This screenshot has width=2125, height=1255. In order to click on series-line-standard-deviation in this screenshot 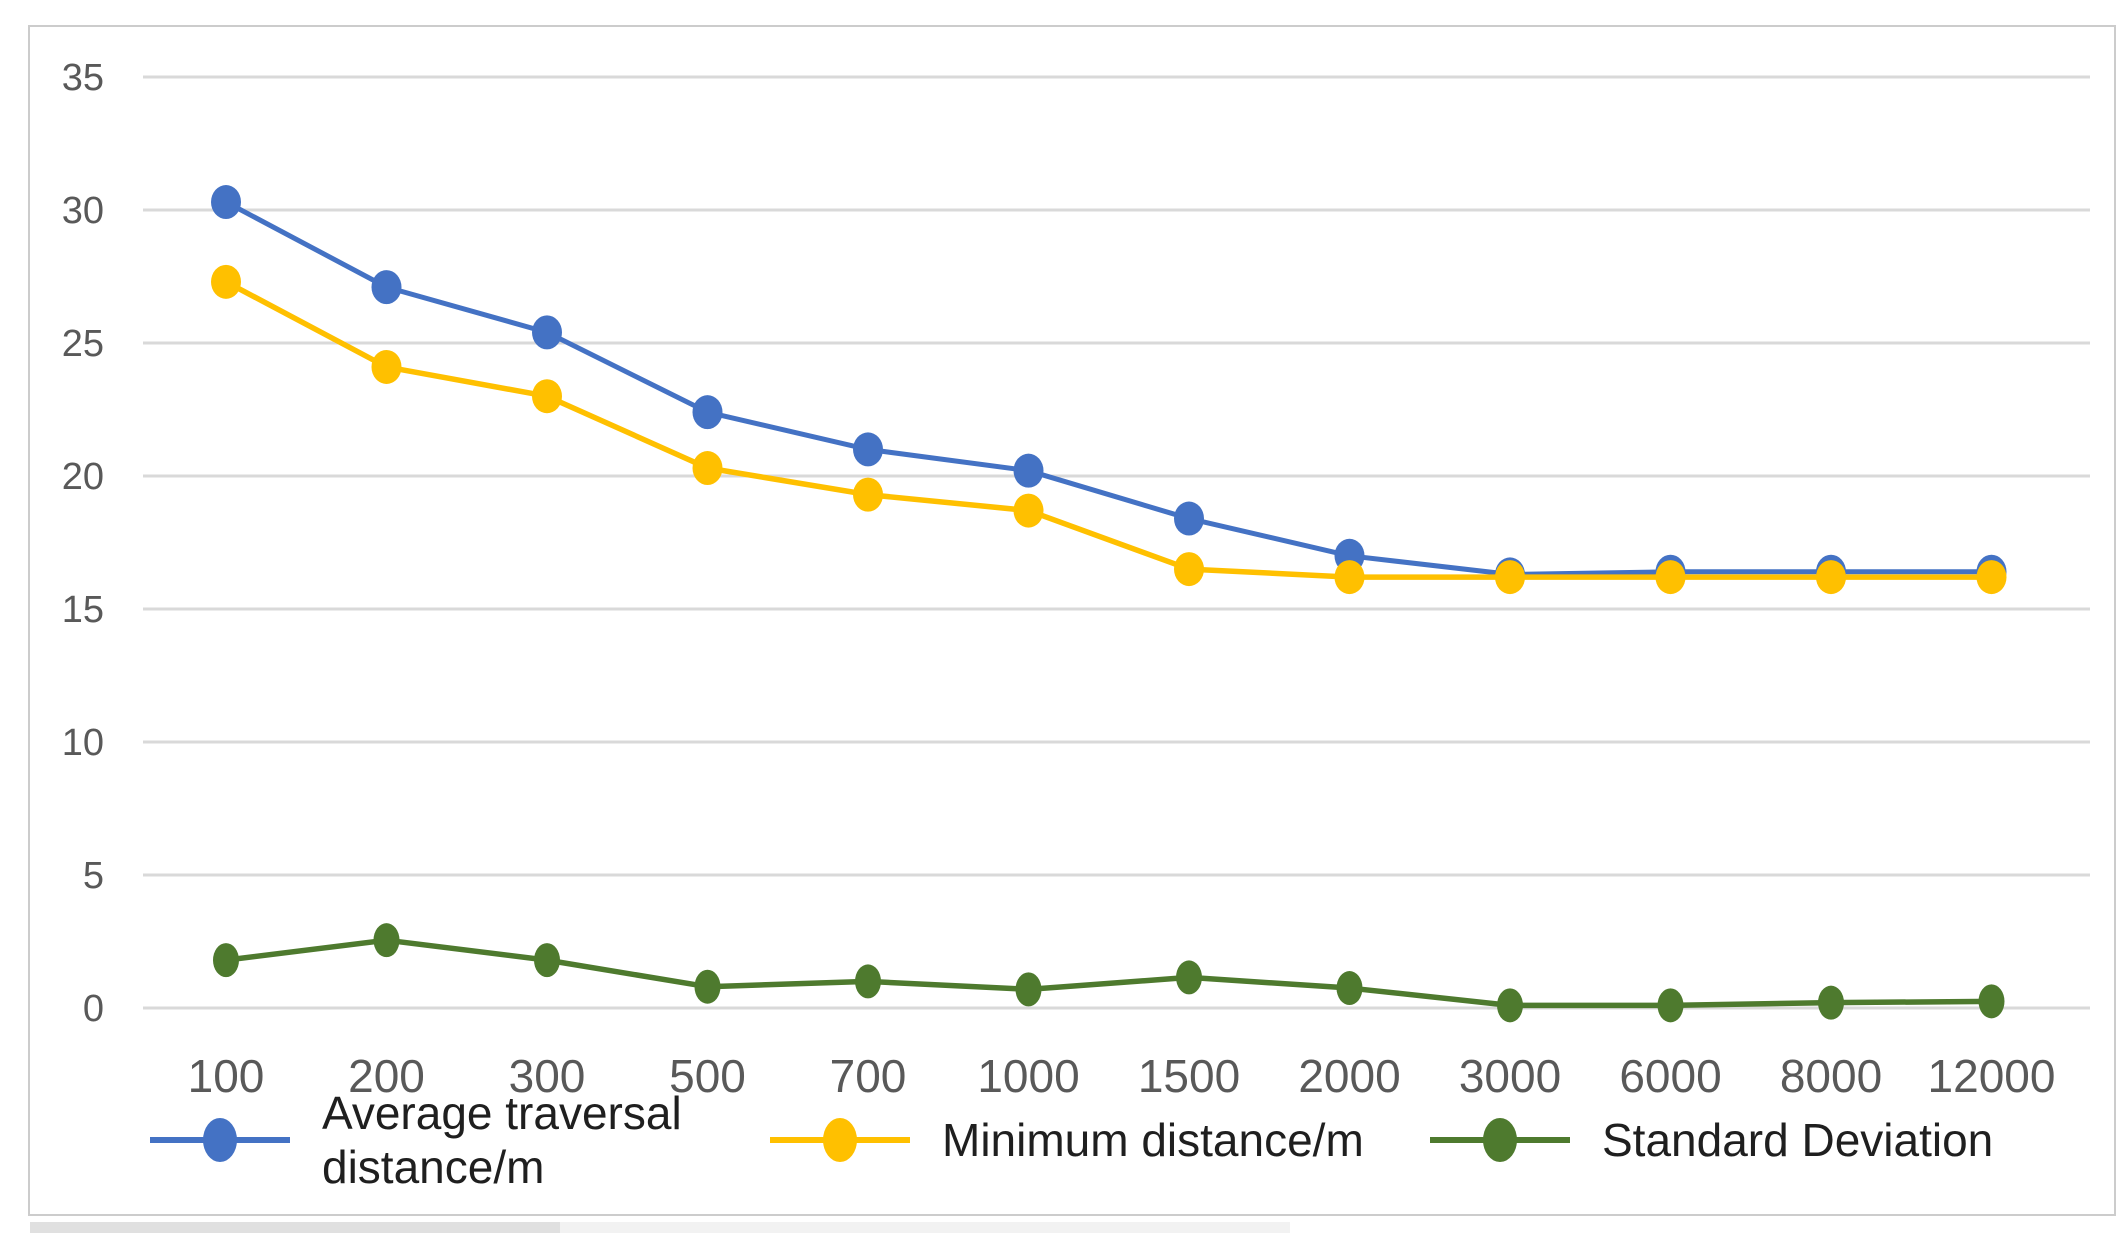, I will do `click(1108, 973)`.